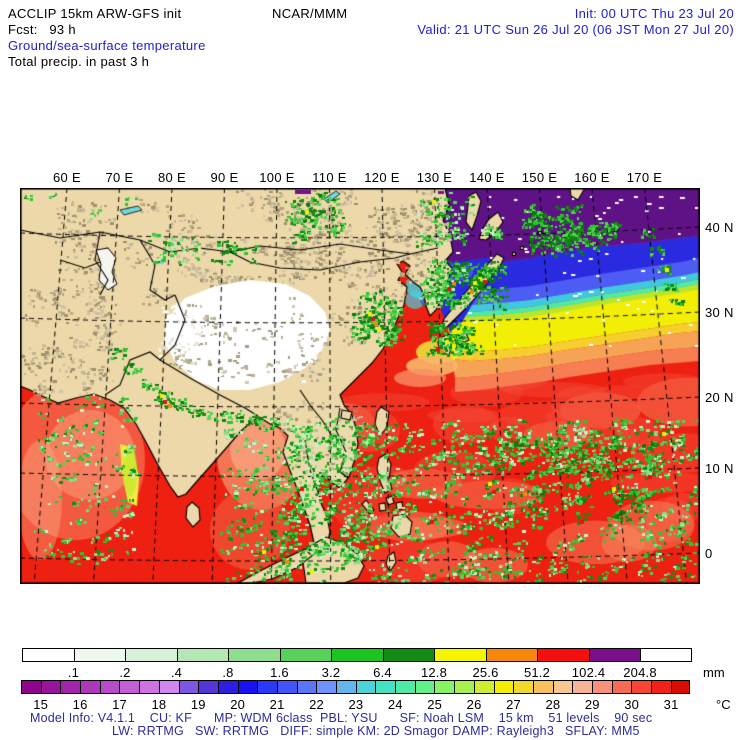 This screenshot has width=740, height=740. What do you see at coordinates (95, 13) in the screenshot?
I see `model-title: ACCLIP 15km ARW-GFS init` at bounding box center [95, 13].